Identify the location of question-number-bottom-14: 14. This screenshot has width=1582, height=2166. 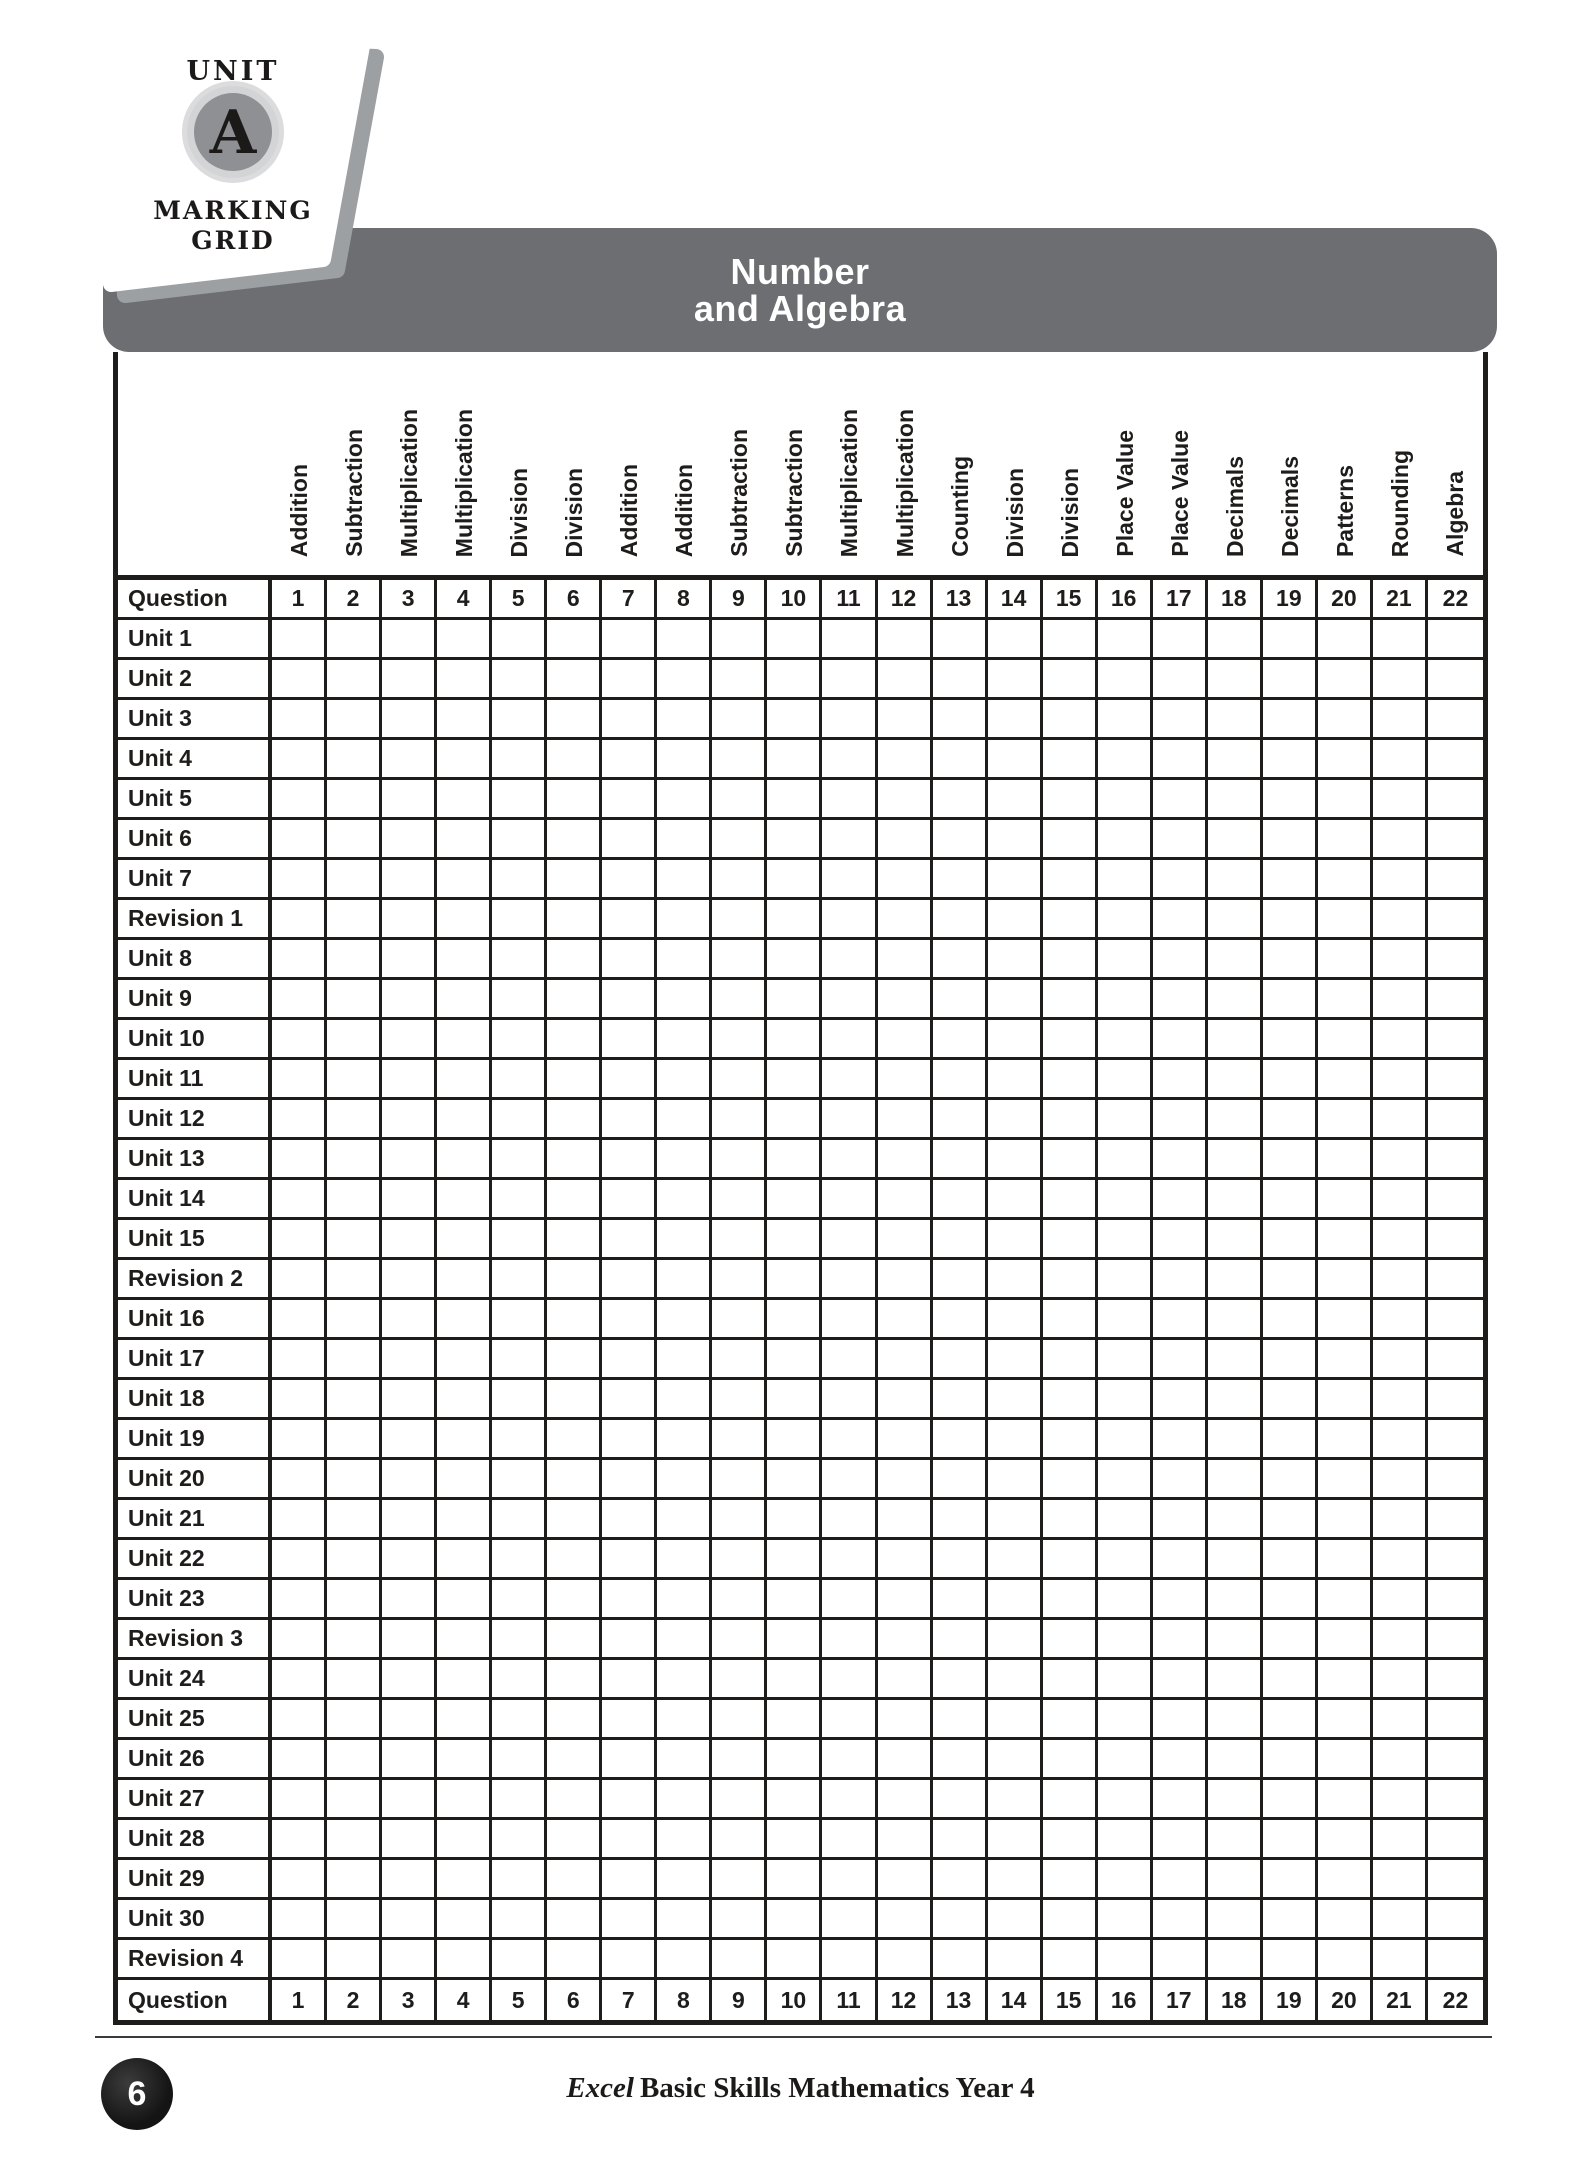
(1015, 2000).